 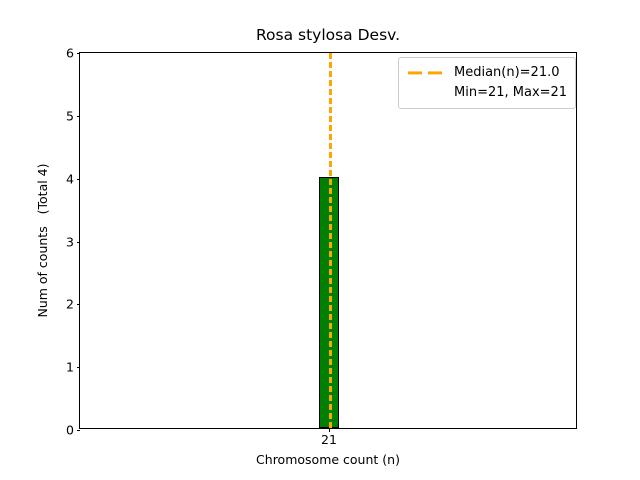 I want to click on legend-item: Median(n)=21.0, so click(x=486, y=73).